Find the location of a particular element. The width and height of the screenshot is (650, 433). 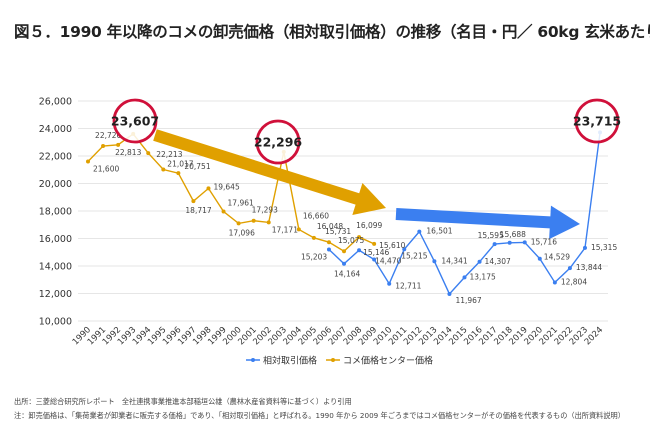

data-label: 18,717 is located at coordinates (198, 210).